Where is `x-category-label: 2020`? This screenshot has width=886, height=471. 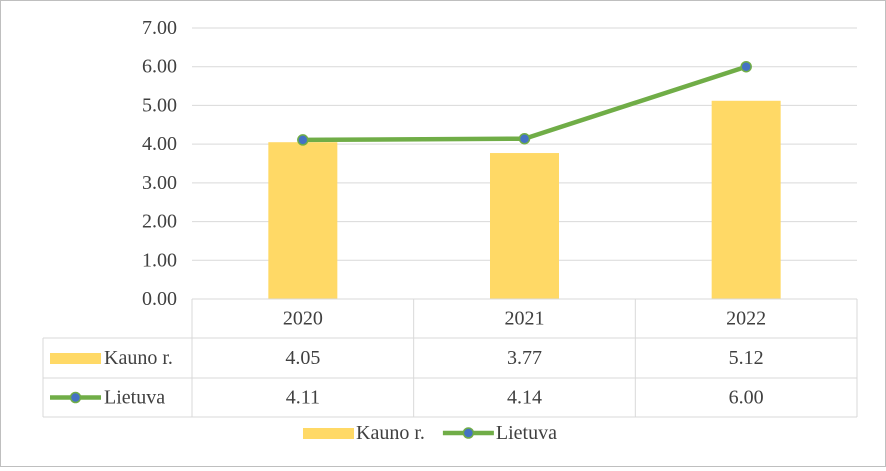
x-category-label: 2020 is located at coordinates (303, 319).